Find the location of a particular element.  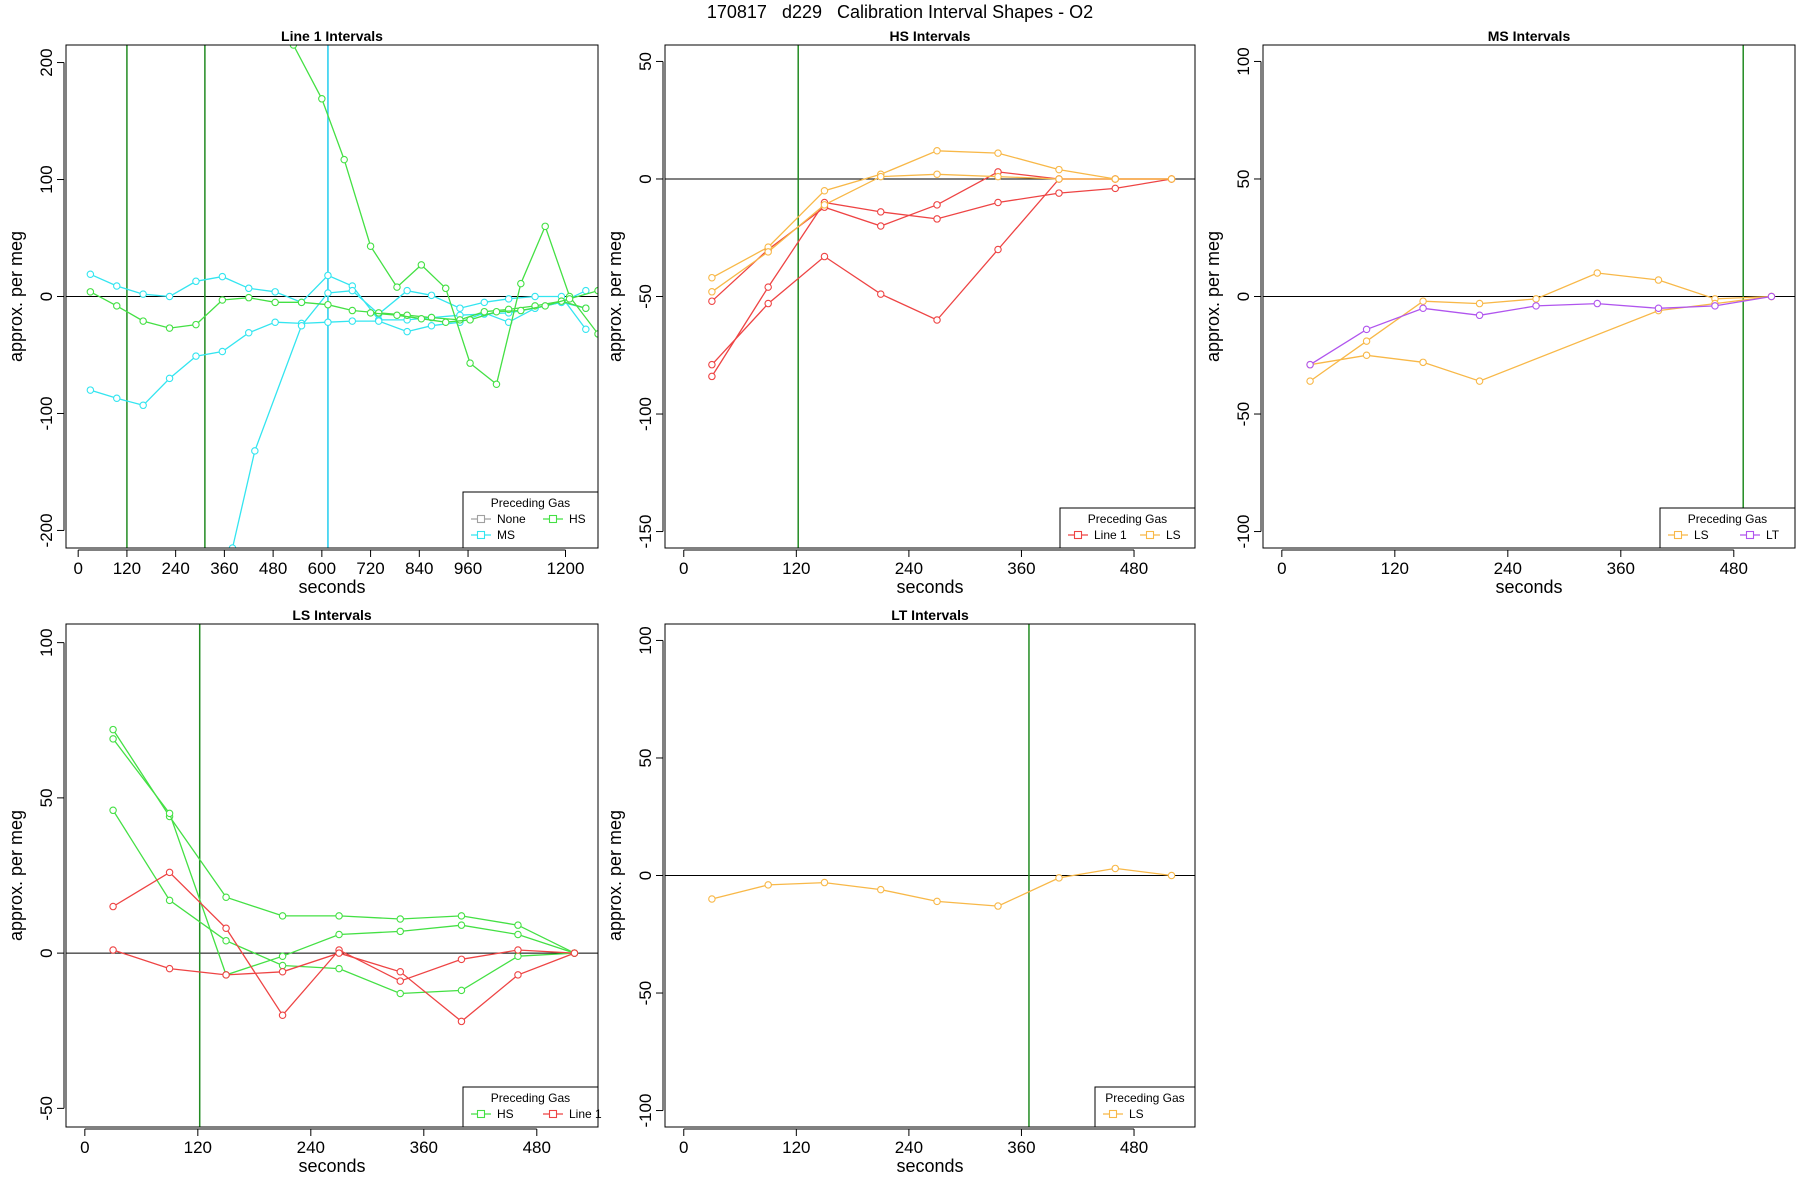

y-tick-label: 100 is located at coordinates (46, 179).